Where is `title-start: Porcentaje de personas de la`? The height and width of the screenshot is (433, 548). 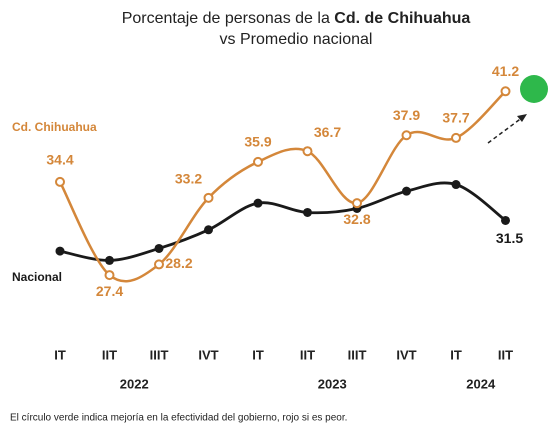 title-start: Porcentaje de personas de la is located at coordinates (228, 18).